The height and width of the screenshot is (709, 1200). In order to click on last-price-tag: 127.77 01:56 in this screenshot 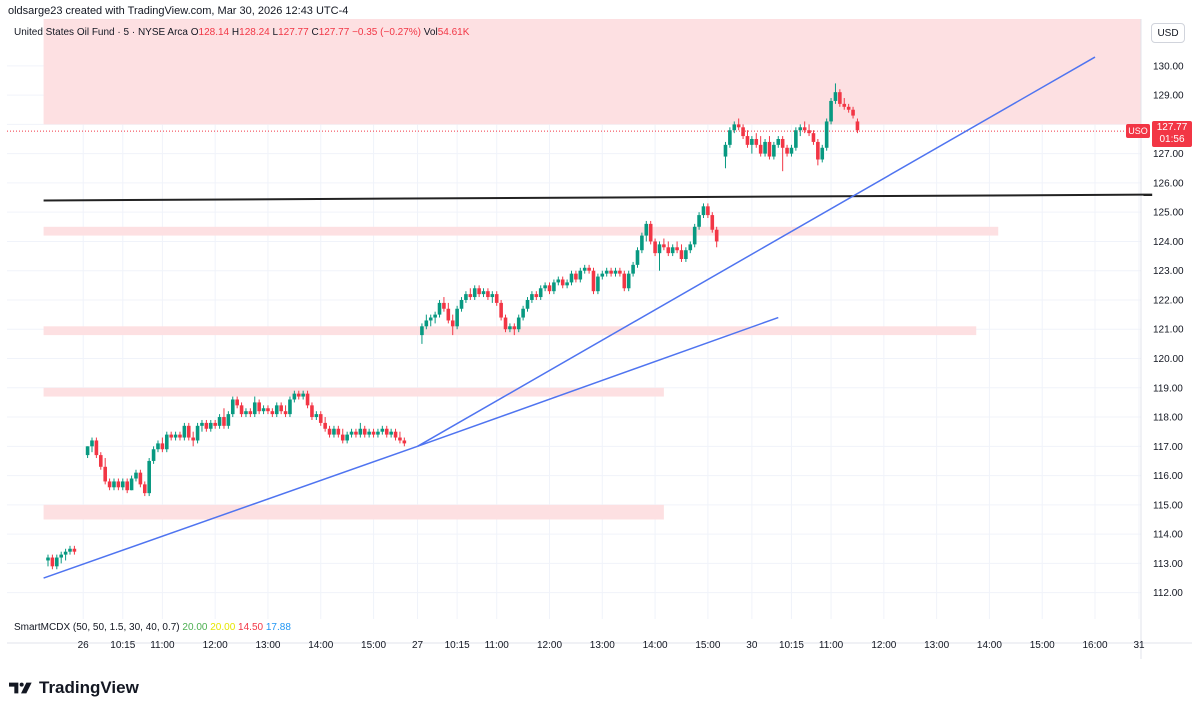, I will do `click(1172, 134)`.